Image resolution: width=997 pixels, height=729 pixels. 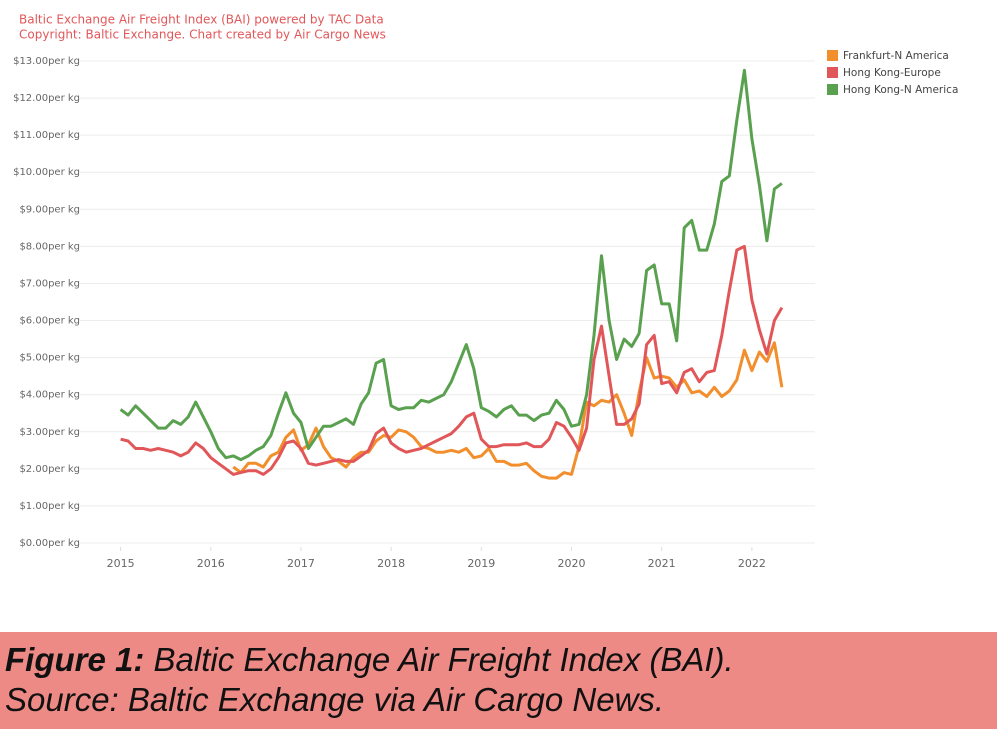 I want to click on y-tick-label: $13.00per kg, so click(x=46, y=61).